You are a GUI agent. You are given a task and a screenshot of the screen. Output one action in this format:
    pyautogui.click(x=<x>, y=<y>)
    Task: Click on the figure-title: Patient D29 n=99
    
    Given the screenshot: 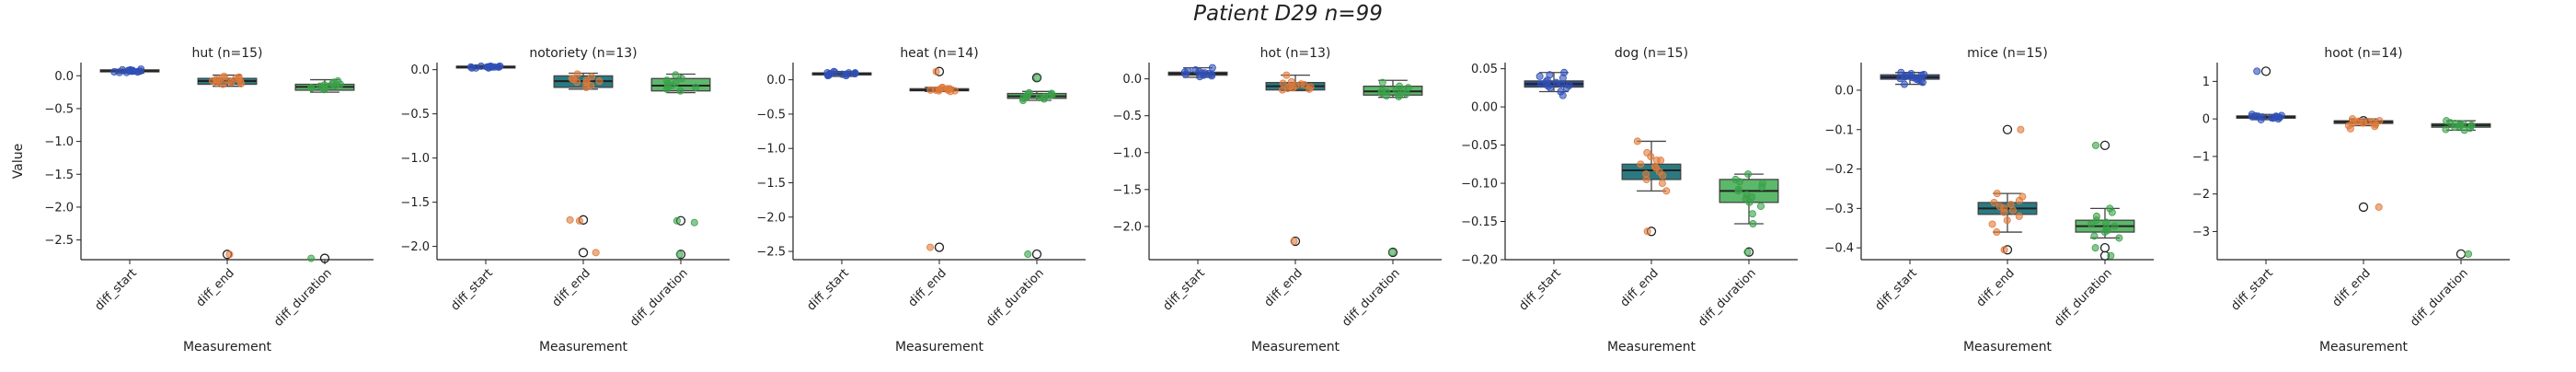 What is the action you would take?
    pyautogui.click(x=1288, y=14)
    